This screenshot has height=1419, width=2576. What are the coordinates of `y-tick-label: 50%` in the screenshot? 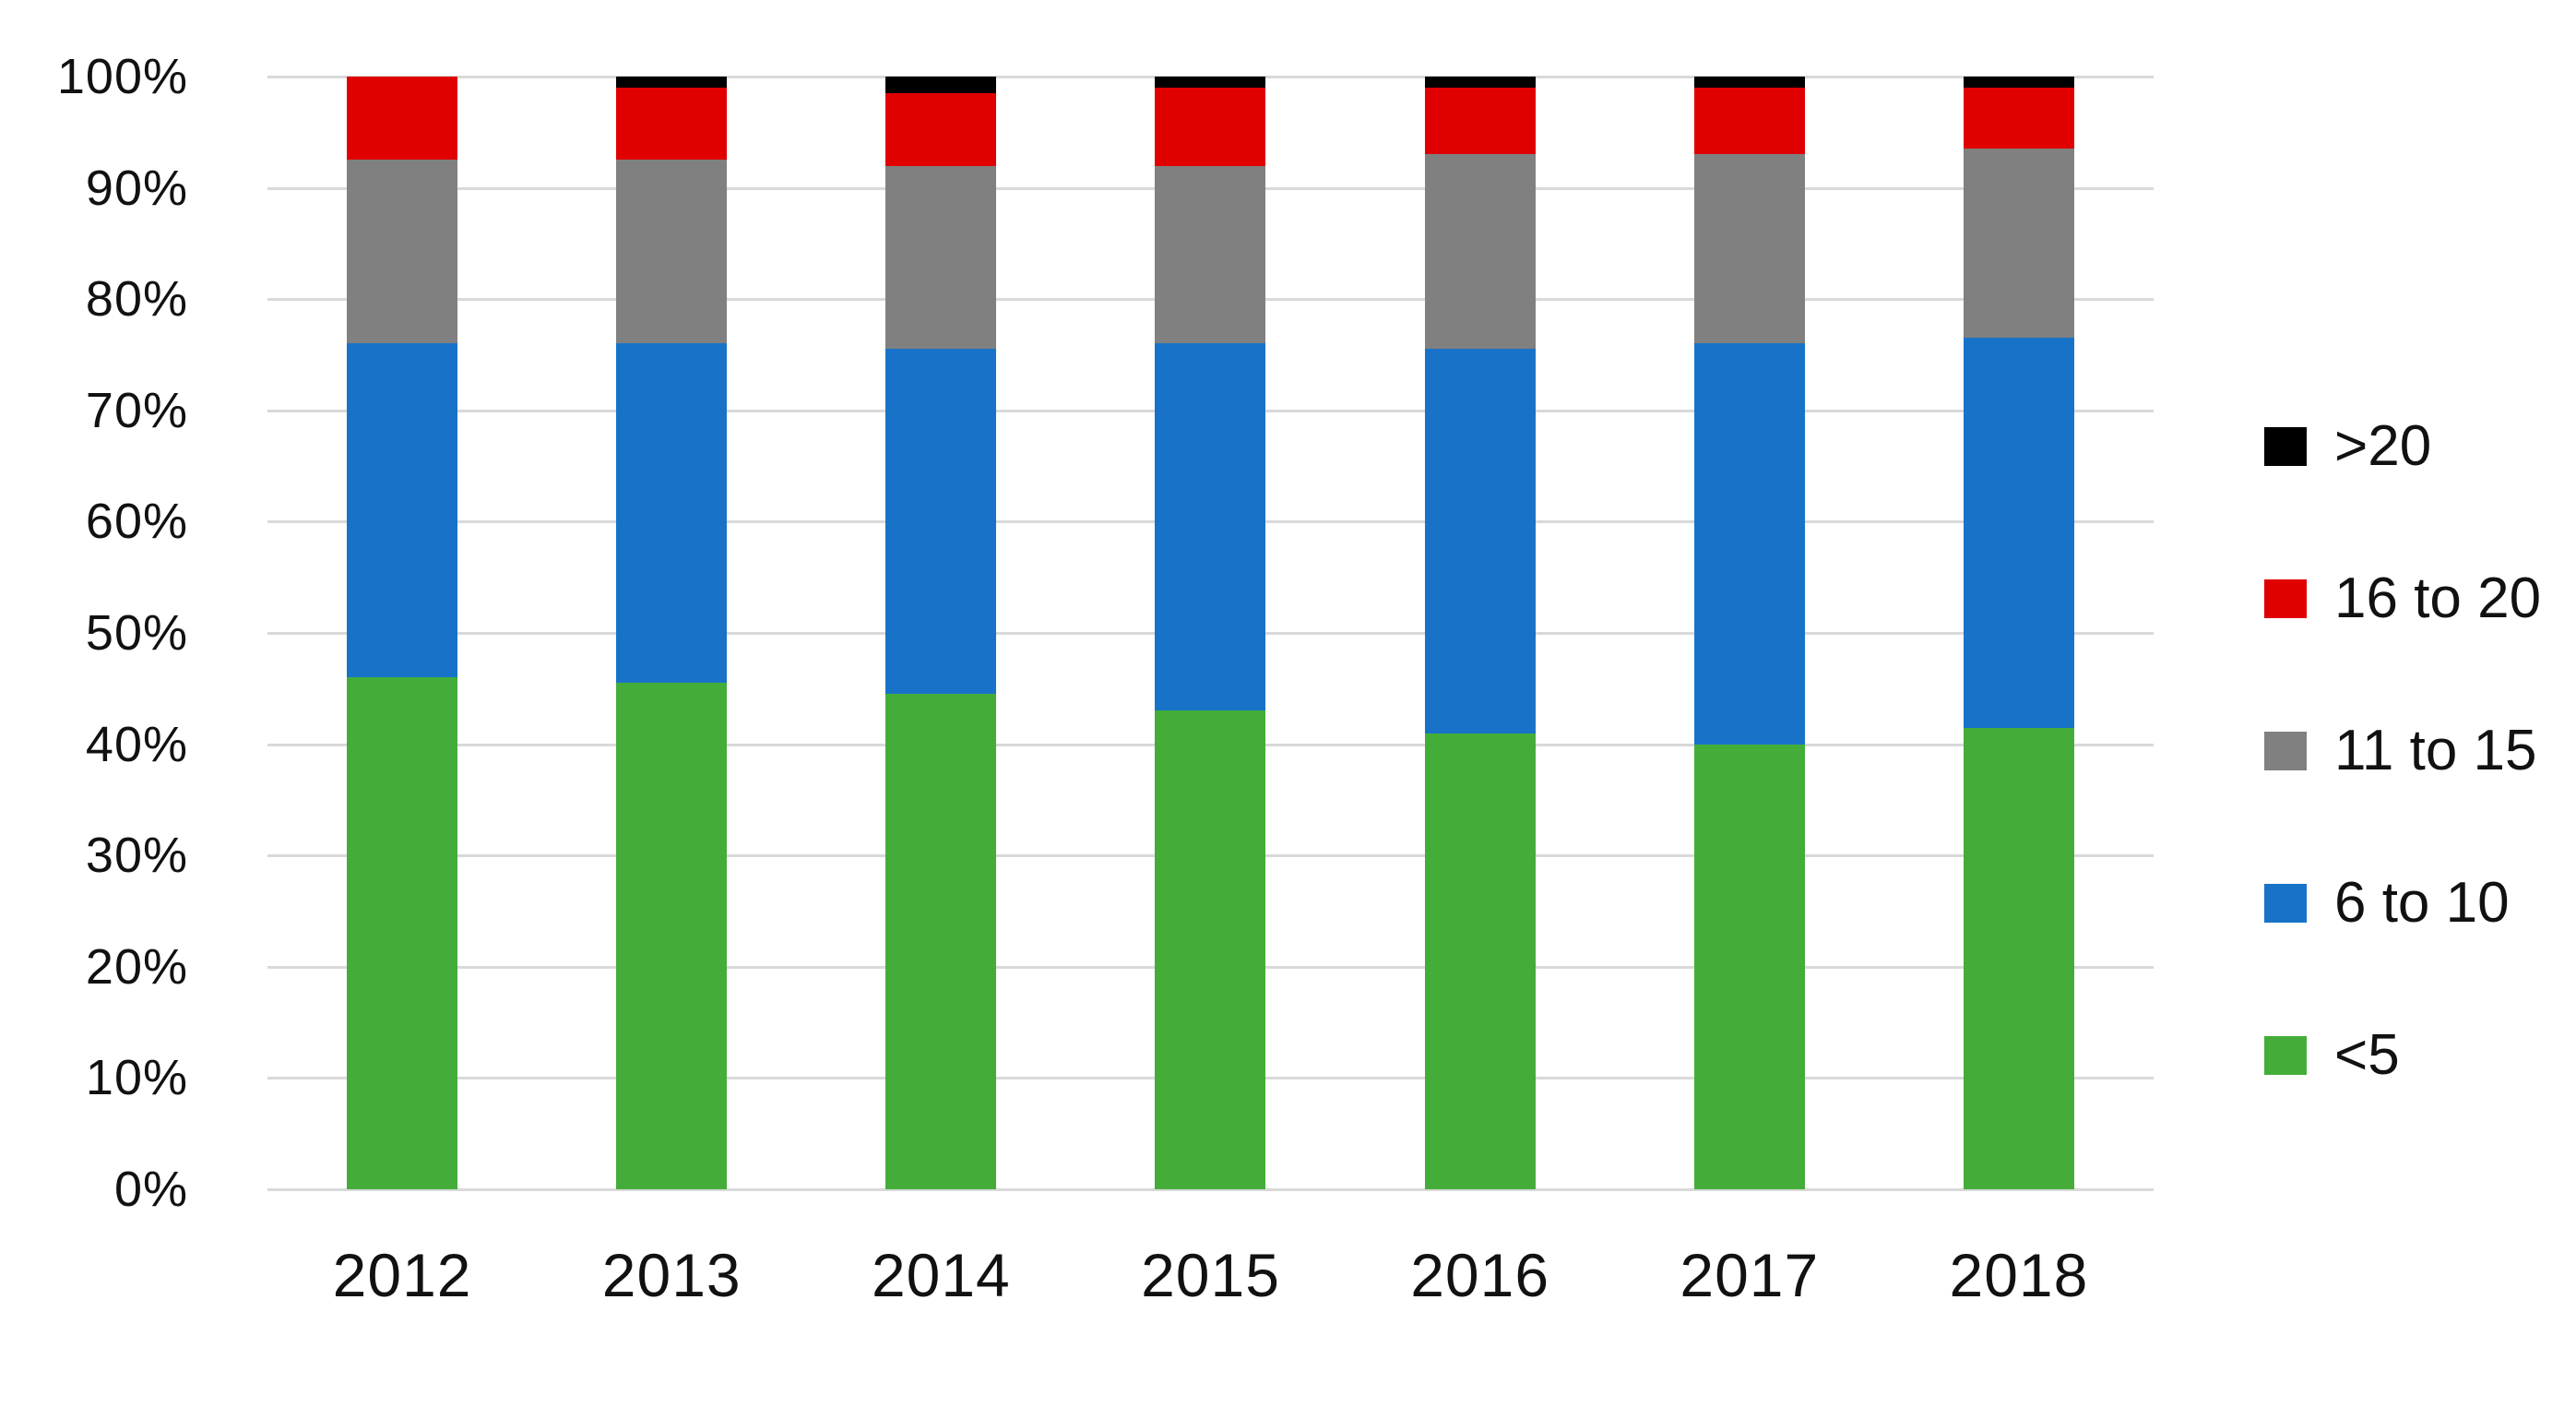 It's located at (136, 633).